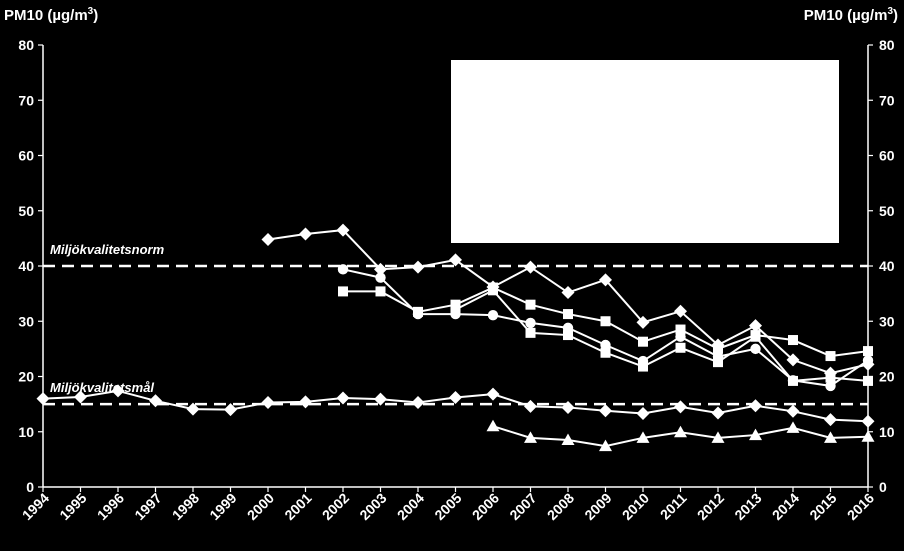  What do you see at coordinates (887, 266) in the screenshot?
I see `y-tick-label-right: 40` at bounding box center [887, 266].